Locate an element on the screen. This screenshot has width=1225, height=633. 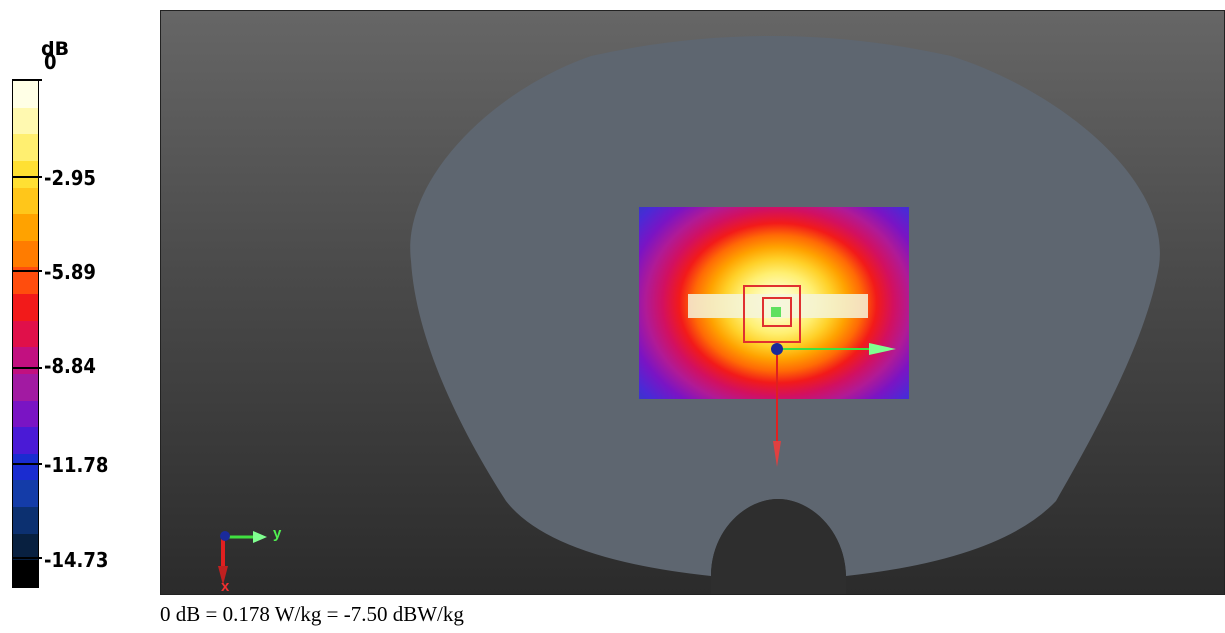
axis-gizmo is located at coordinates (242, 558).